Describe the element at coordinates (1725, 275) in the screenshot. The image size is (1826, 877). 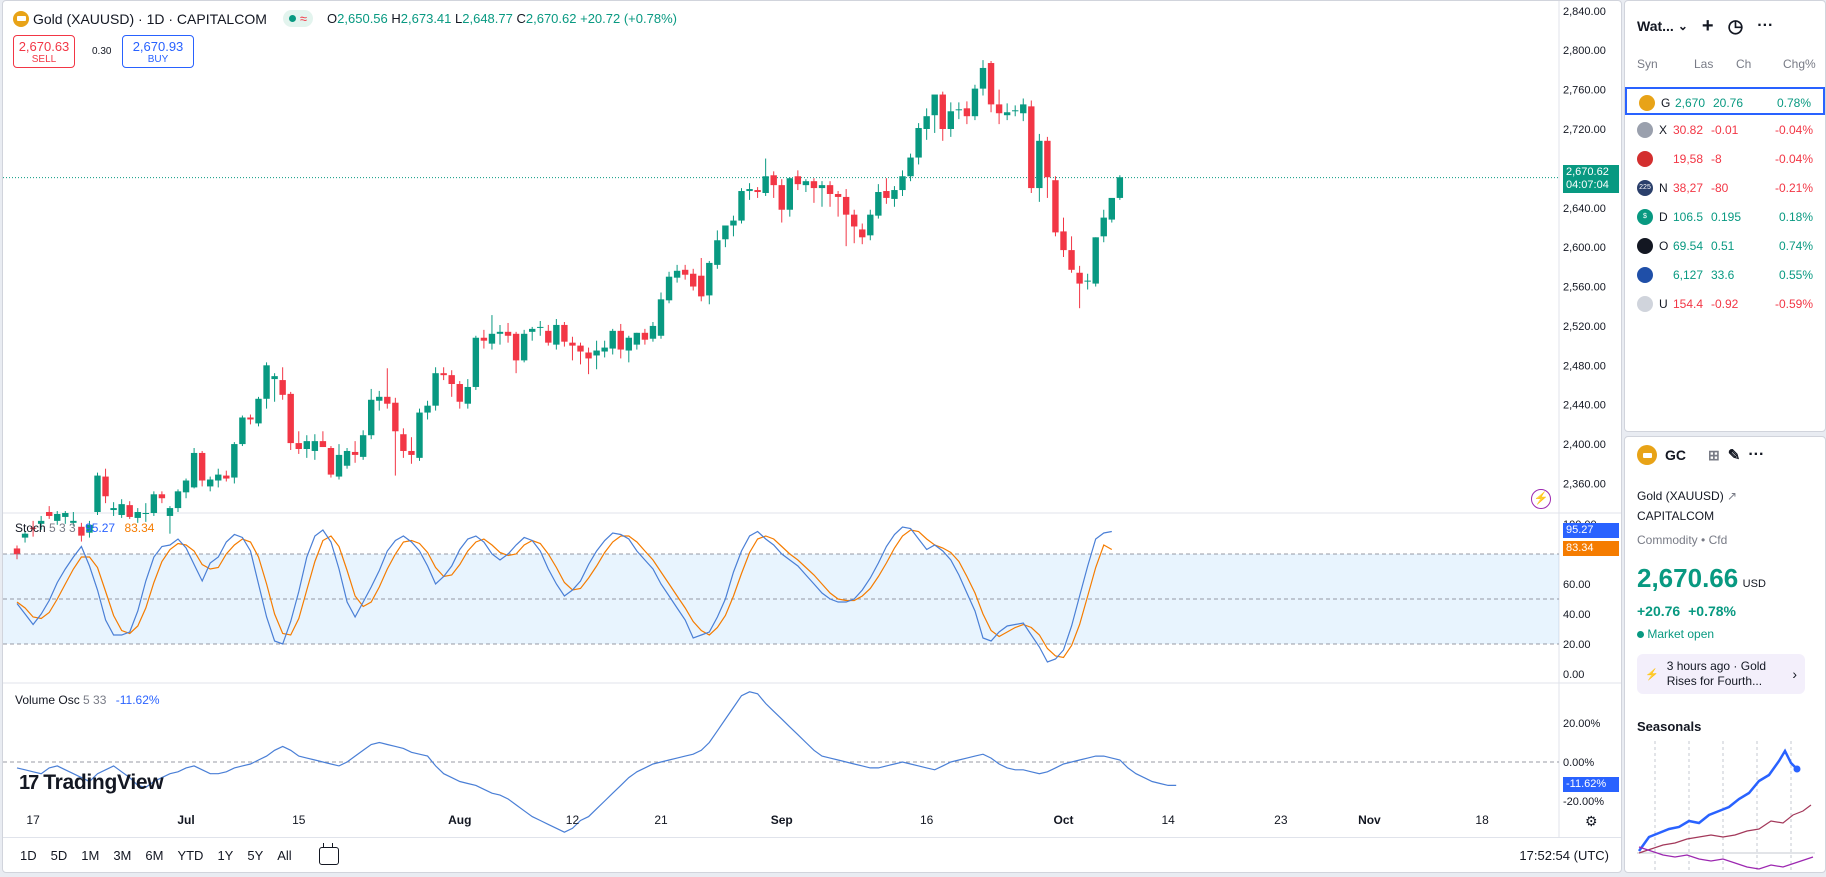
I see `watchlist-row: 6,127 33.6 0.55%` at that location.